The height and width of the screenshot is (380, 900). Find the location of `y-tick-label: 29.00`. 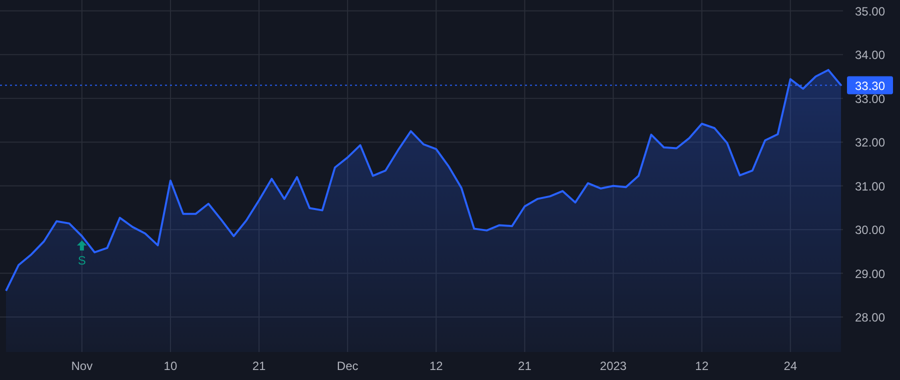

y-tick-label: 29.00 is located at coordinates (870, 273).